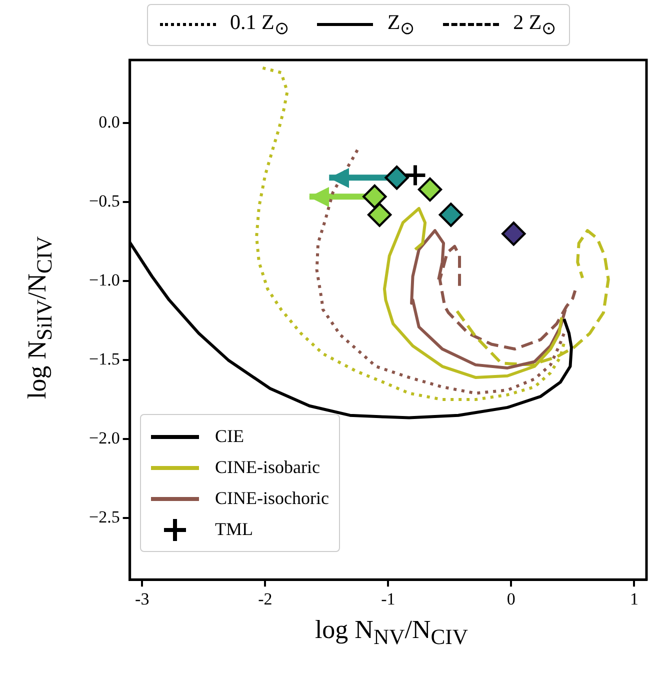  I want to click on text: 2 Z$_{⊙}$, so click(535, 24).